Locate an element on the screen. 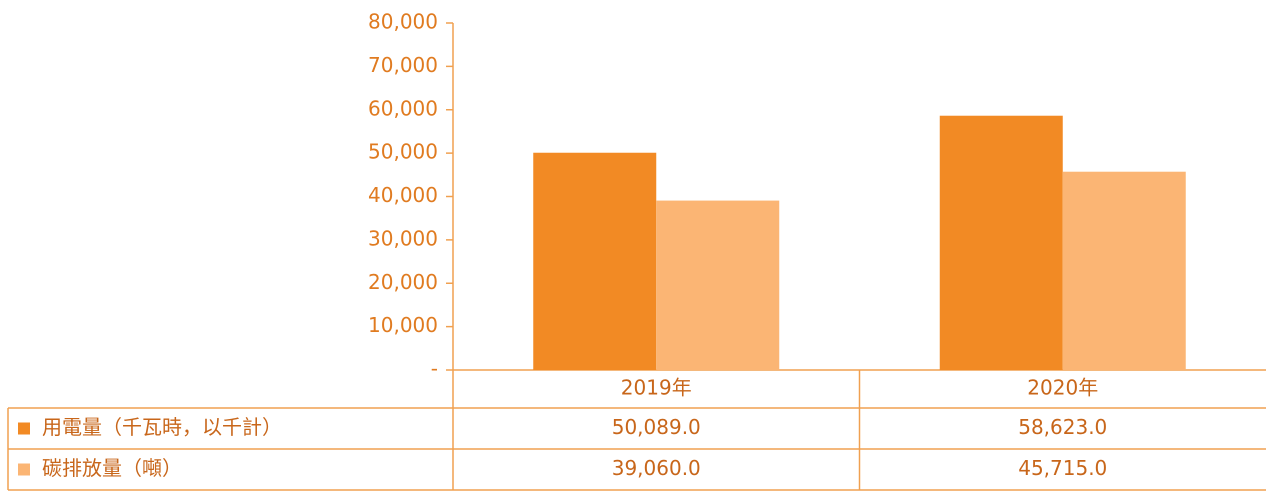 This screenshot has height=497, width=1266. y-tick-label: 20,000 is located at coordinates (403, 282).